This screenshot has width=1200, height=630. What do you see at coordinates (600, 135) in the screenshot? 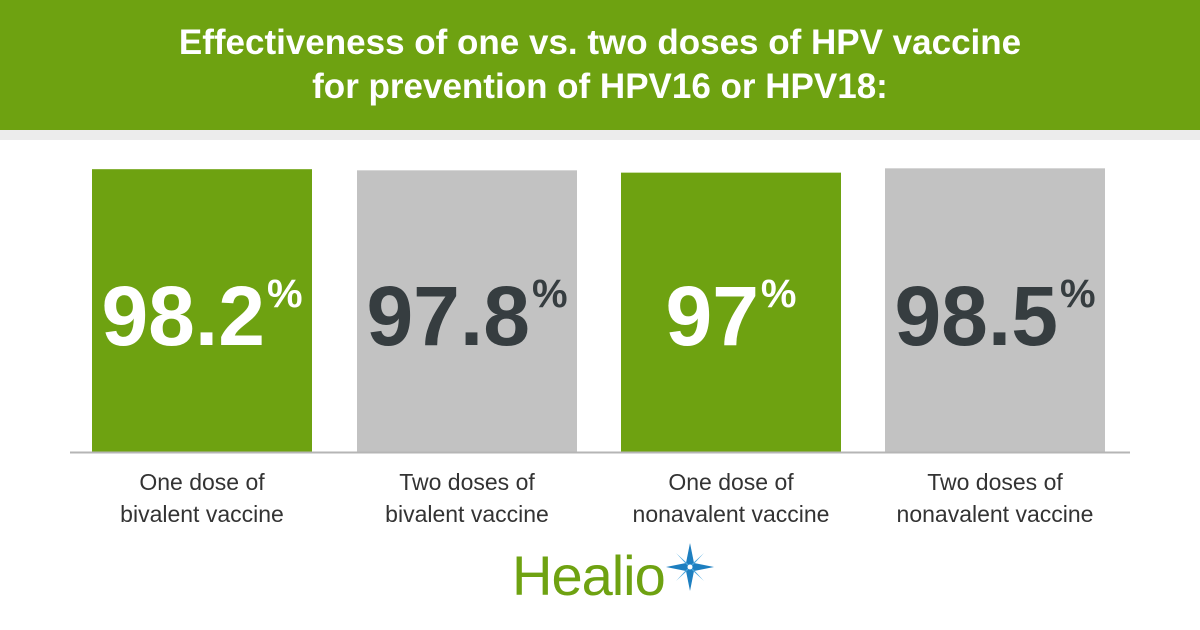
I see `header-divider` at bounding box center [600, 135].